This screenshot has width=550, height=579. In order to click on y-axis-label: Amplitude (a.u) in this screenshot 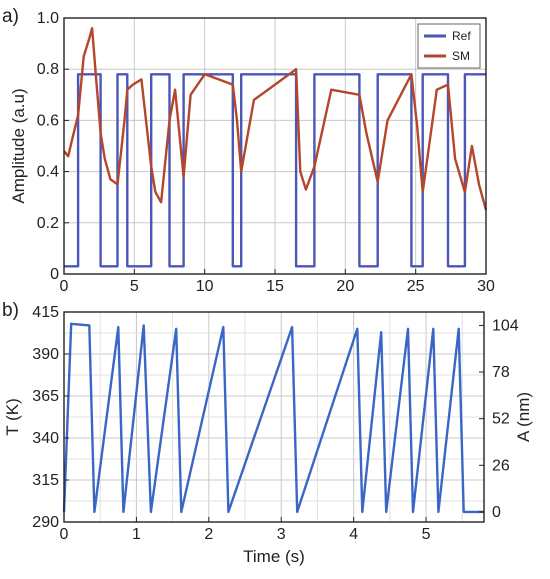, I will do `click(18, 145)`.